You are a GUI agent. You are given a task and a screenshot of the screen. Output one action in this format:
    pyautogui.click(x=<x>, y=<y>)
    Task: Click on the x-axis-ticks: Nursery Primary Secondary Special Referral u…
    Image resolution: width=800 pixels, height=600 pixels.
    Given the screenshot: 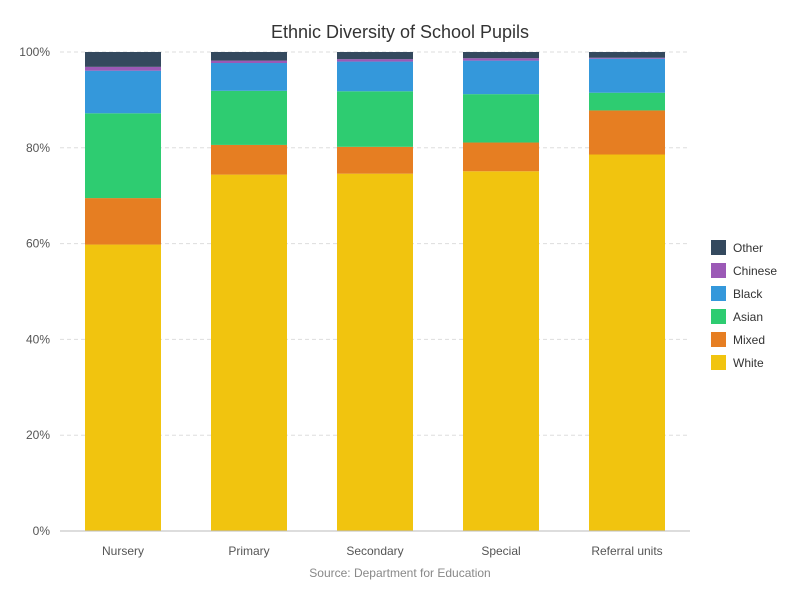 What is the action you would take?
    pyautogui.click(x=382, y=551)
    